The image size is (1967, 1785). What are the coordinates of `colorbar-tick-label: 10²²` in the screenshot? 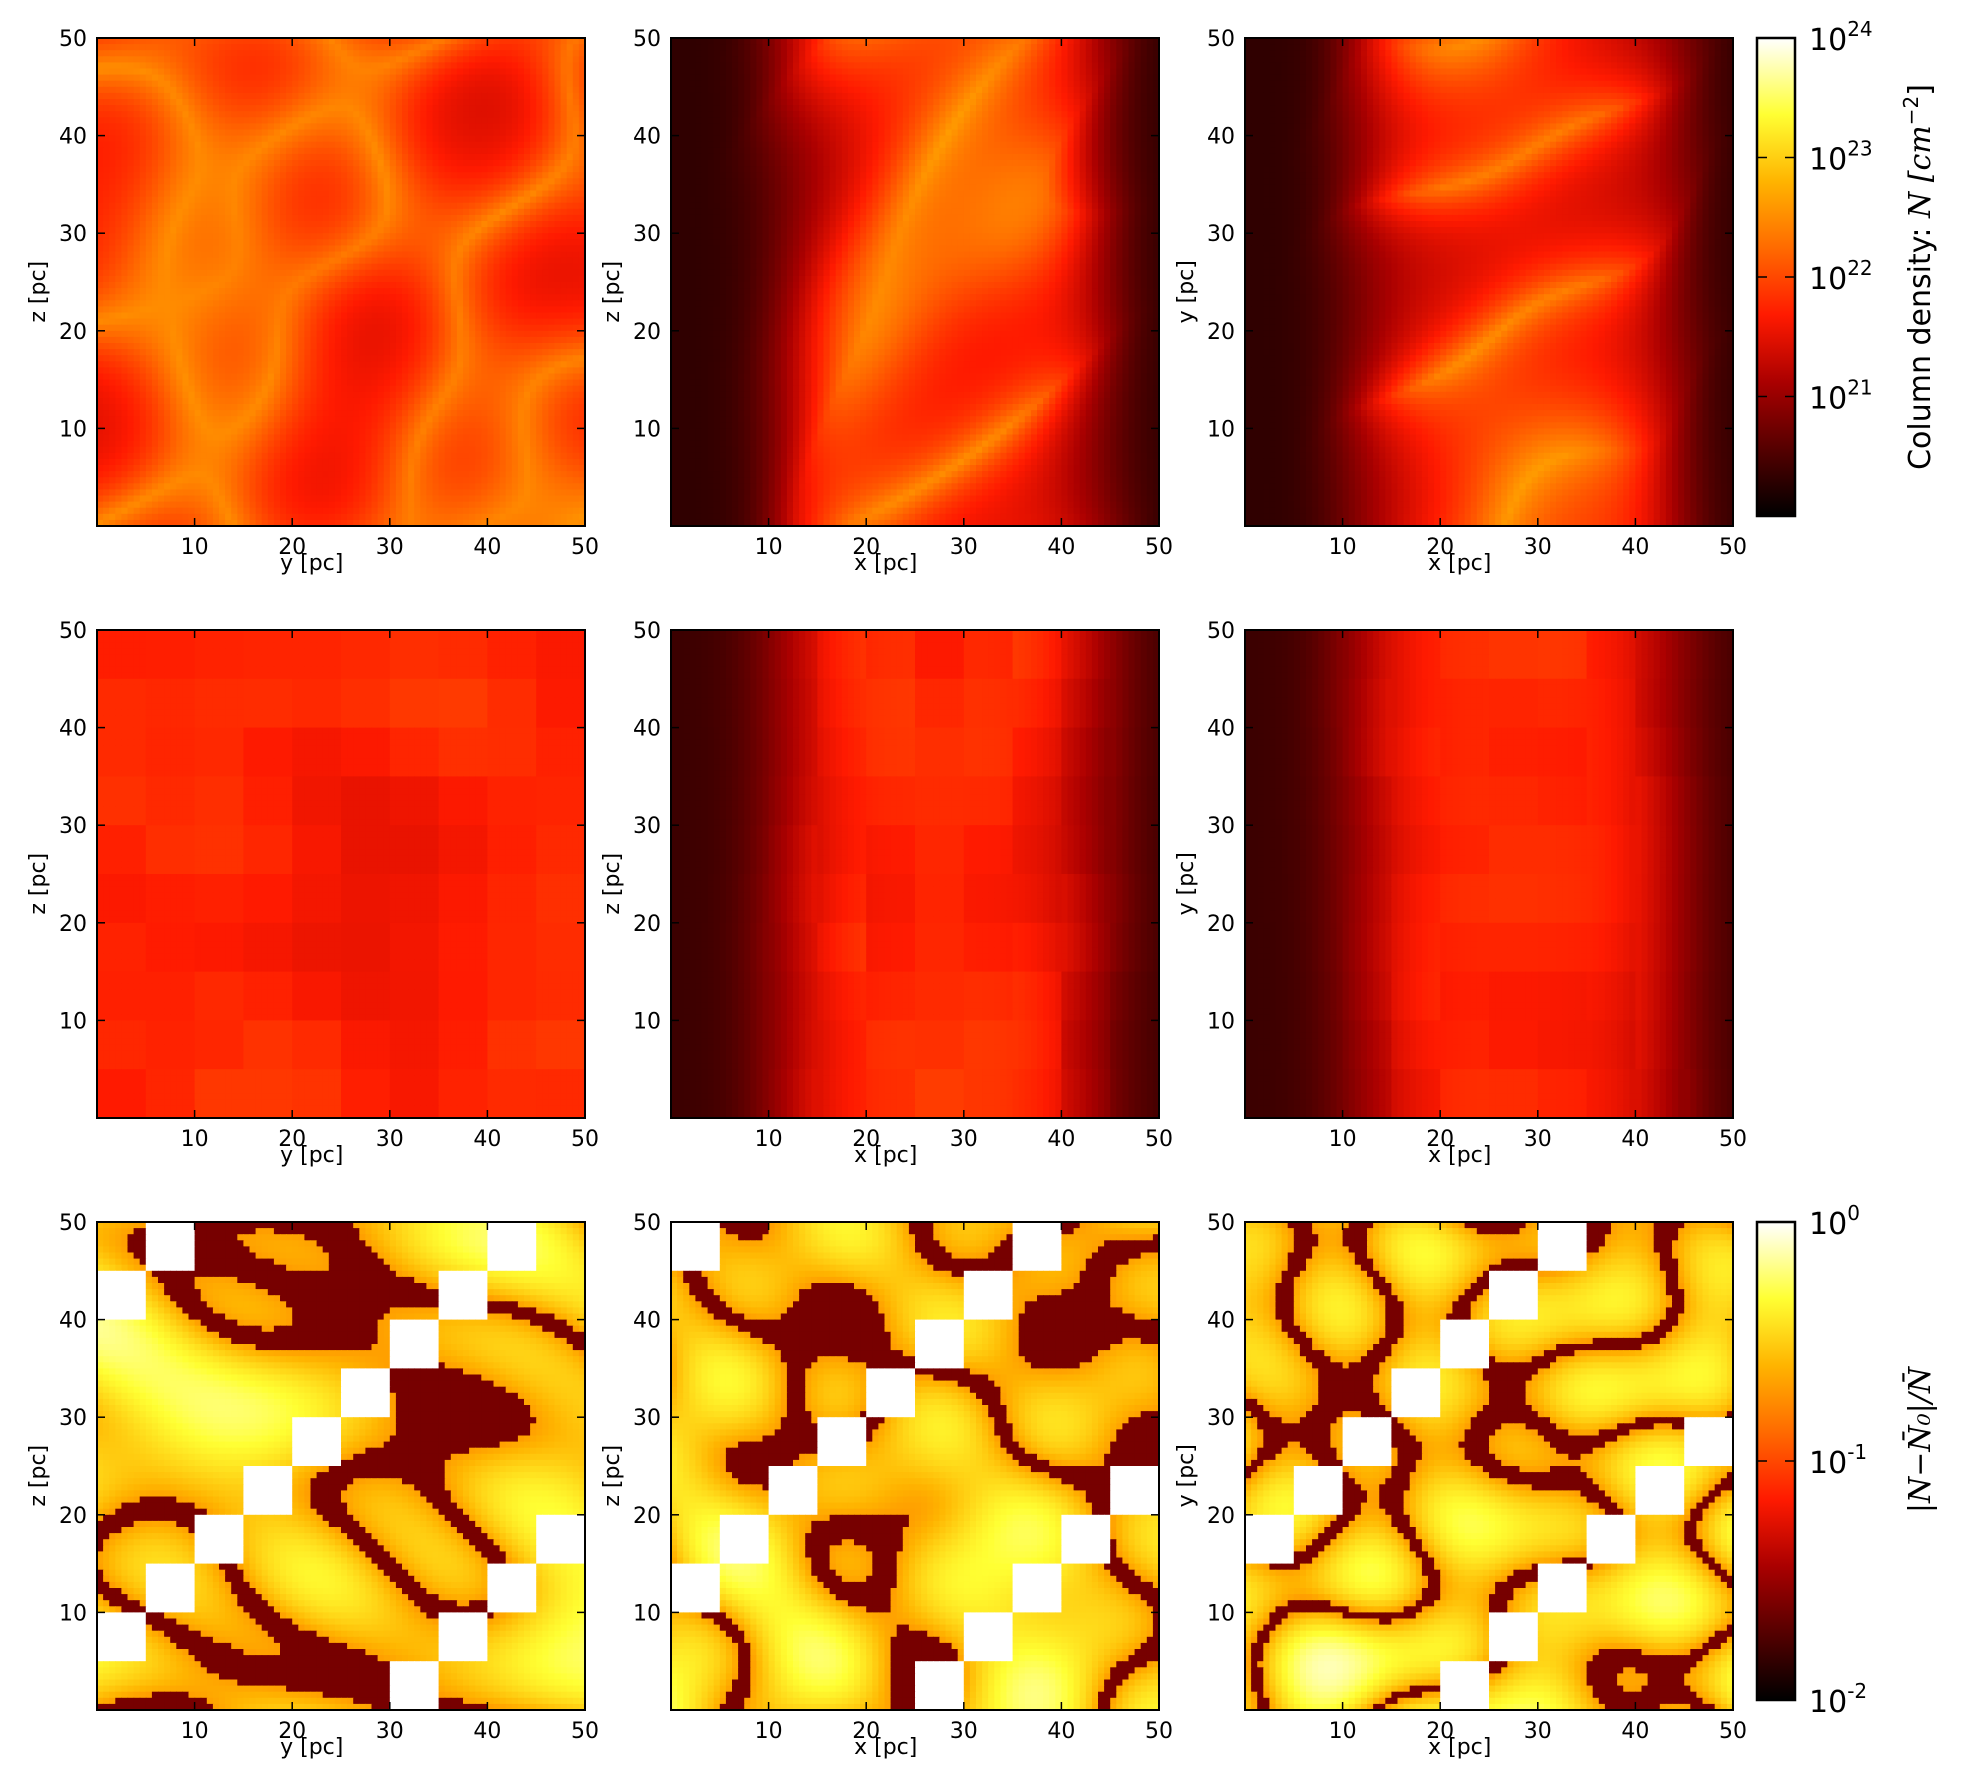 It's located at (1841, 276).